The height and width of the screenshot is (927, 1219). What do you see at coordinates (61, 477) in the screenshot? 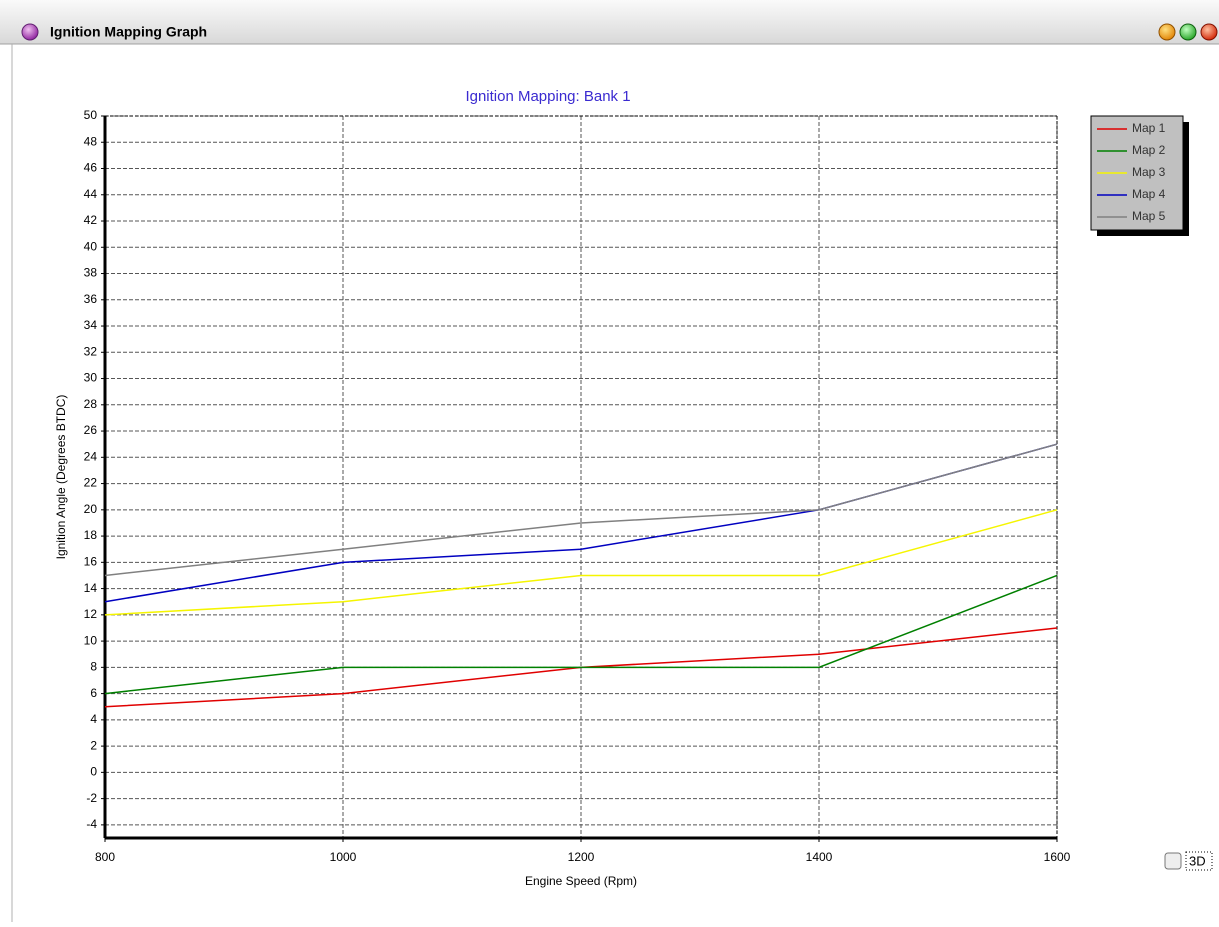
I see `y-axis-label: Ignition Angle (Degrees BTDC)` at bounding box center [61, 477].